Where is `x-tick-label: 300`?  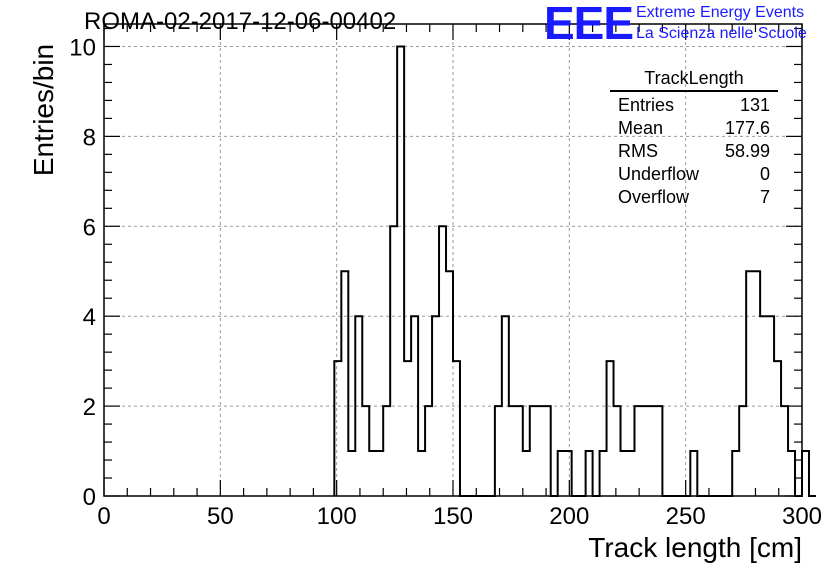 x-tick-label: 300 is located at coordinates (802, 516).